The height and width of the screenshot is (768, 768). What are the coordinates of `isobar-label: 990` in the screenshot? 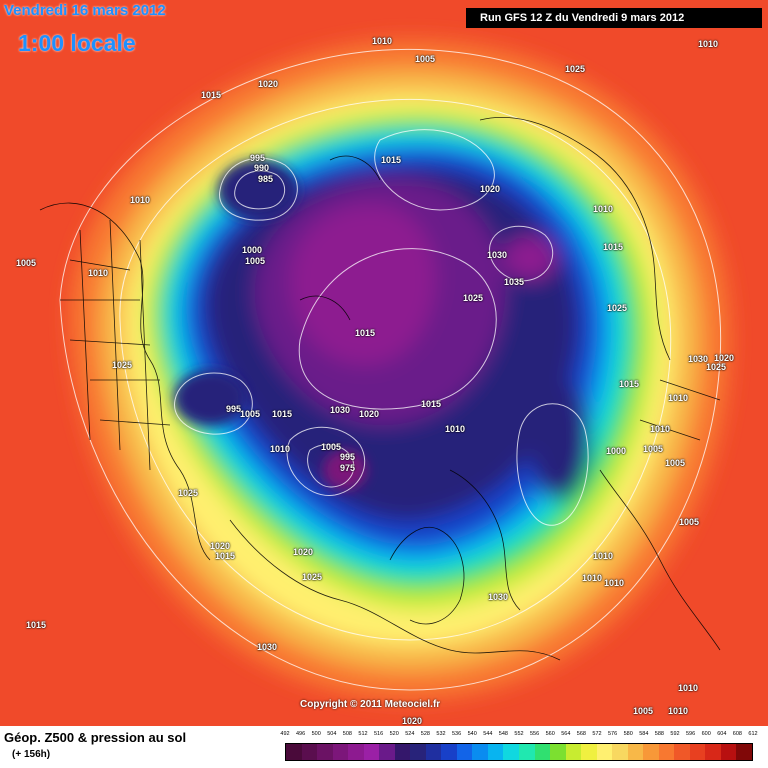 It's located at (262, 168).